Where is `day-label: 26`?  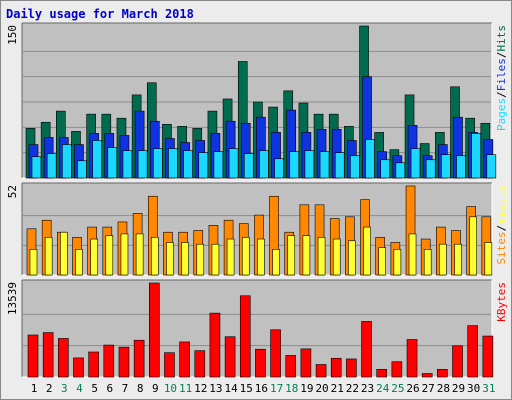 day-label: 26 is located at coordinates (412, 388).